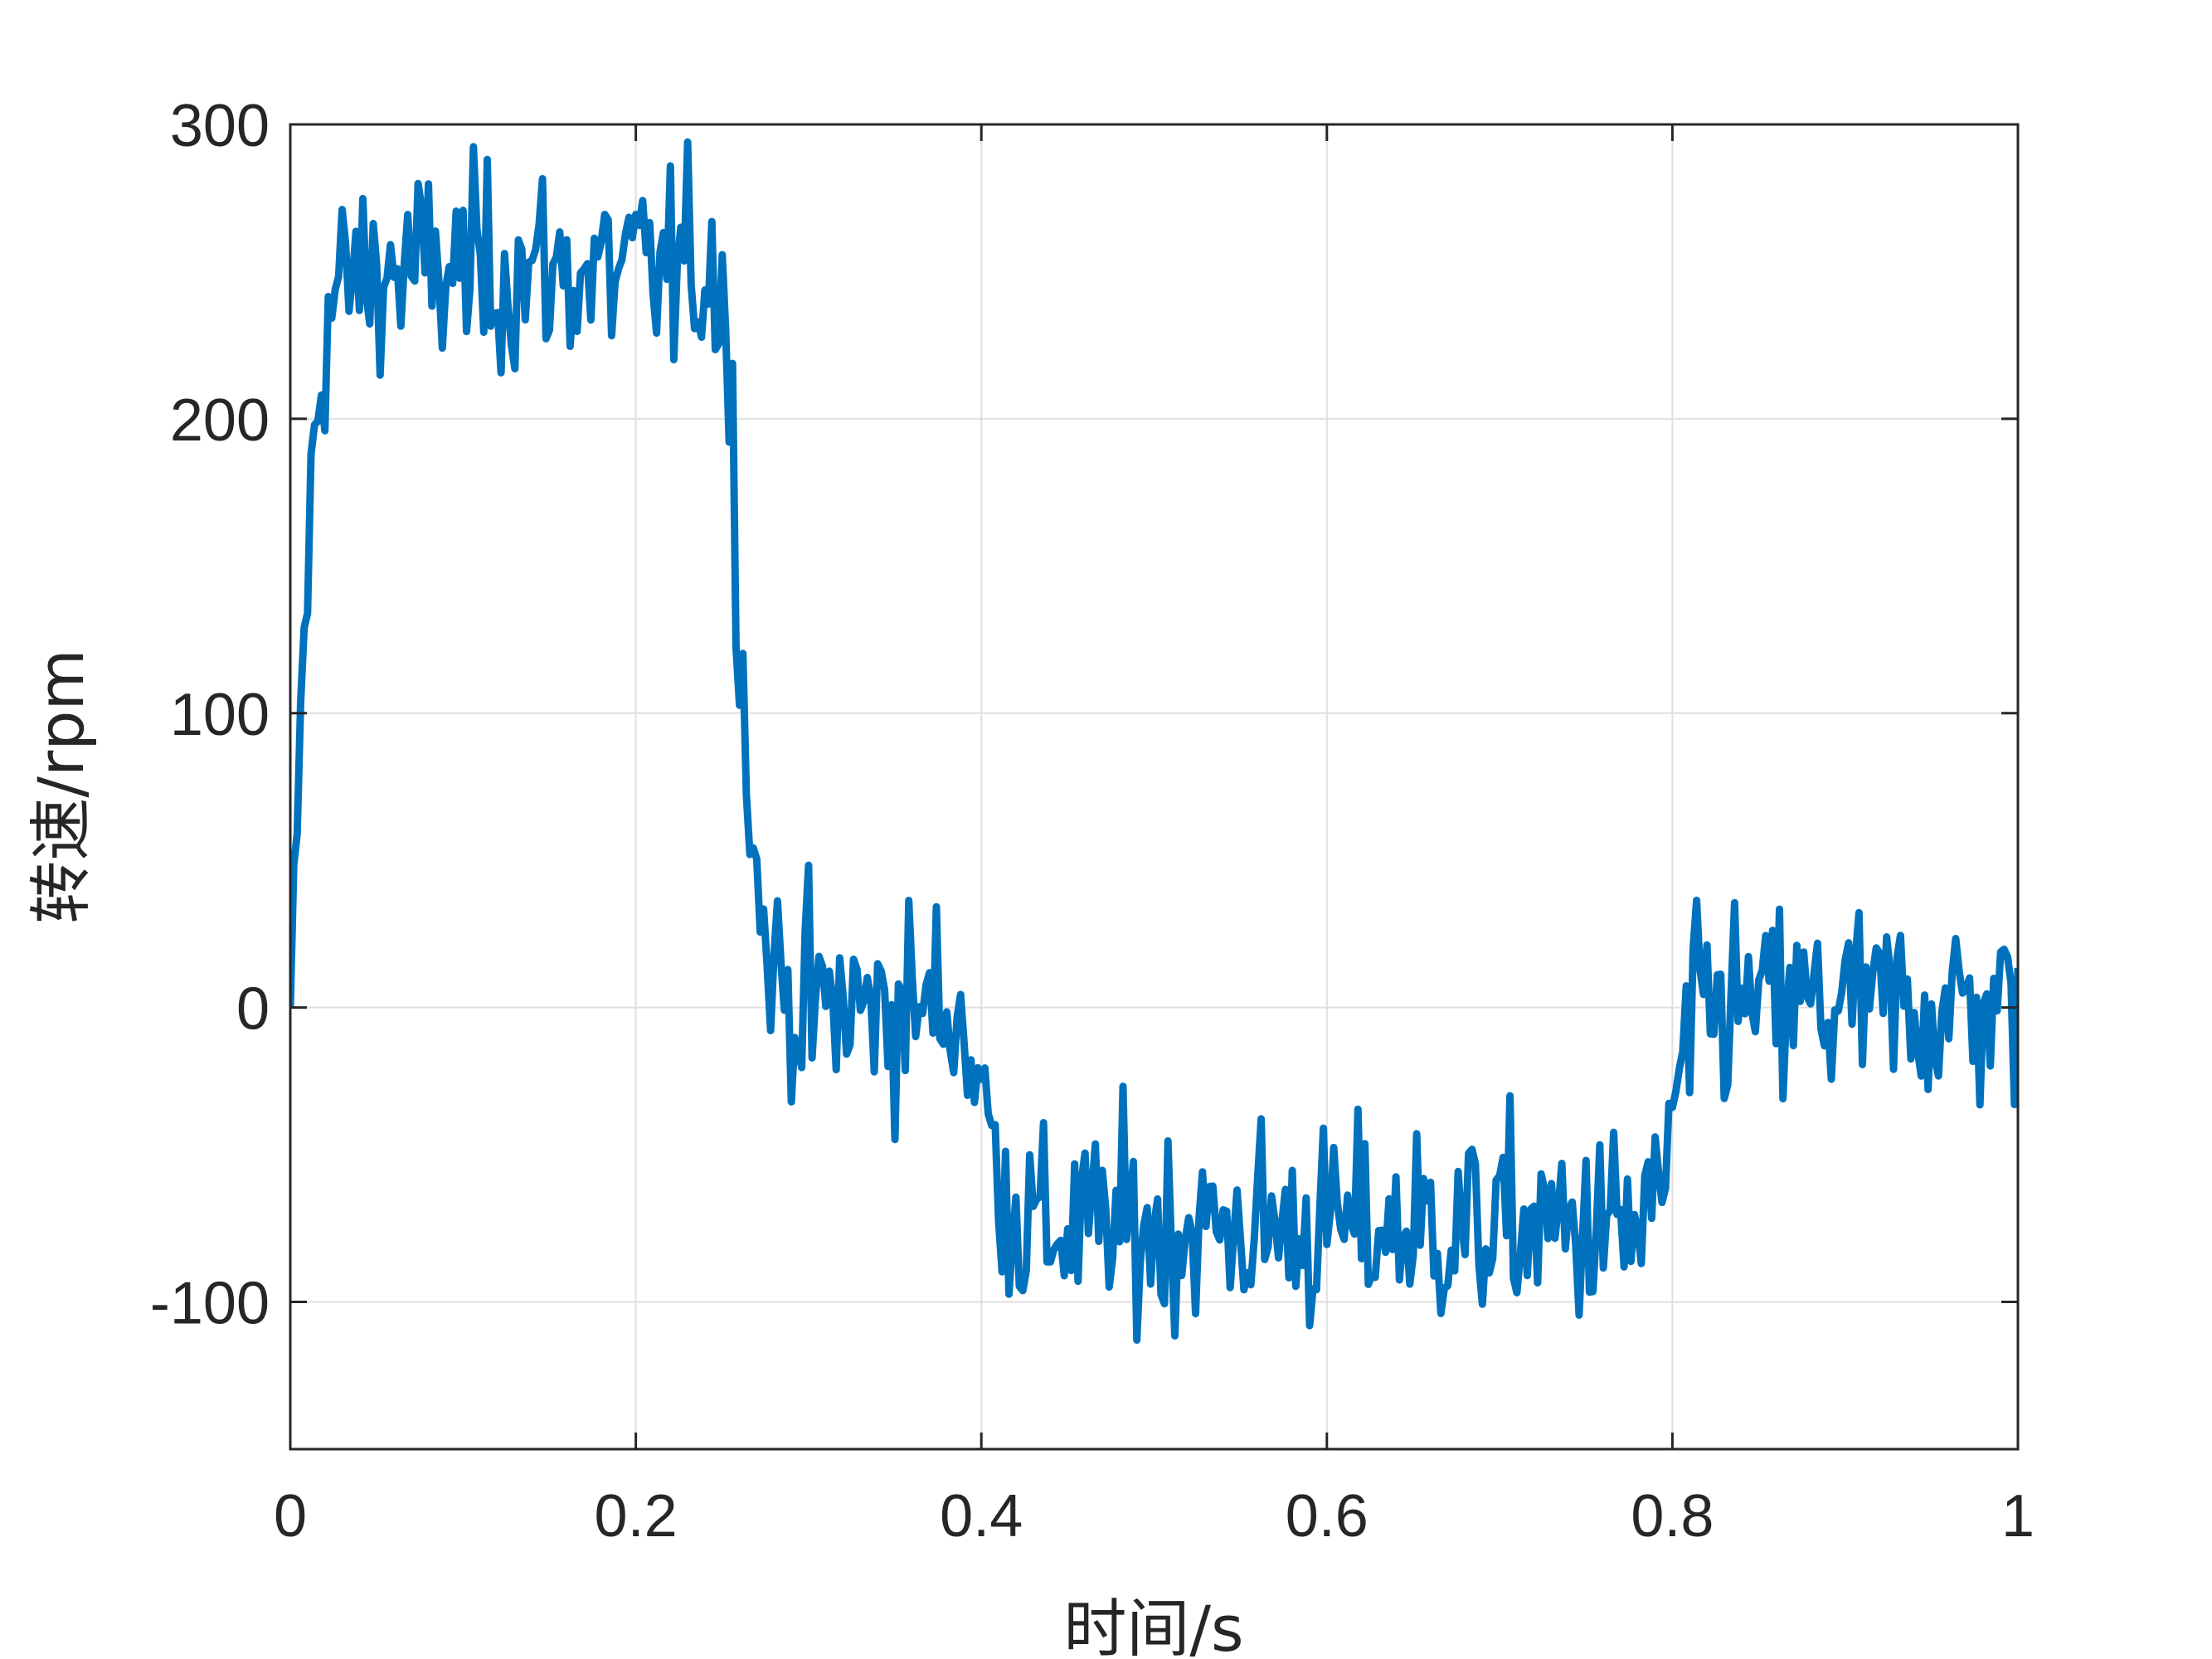 Image resolution: width=2212 pixels, height=1659 pixels. Describe the element at coordinates (290, 1516) in the screenshot. I see `x-tick-label: 0` at that location.